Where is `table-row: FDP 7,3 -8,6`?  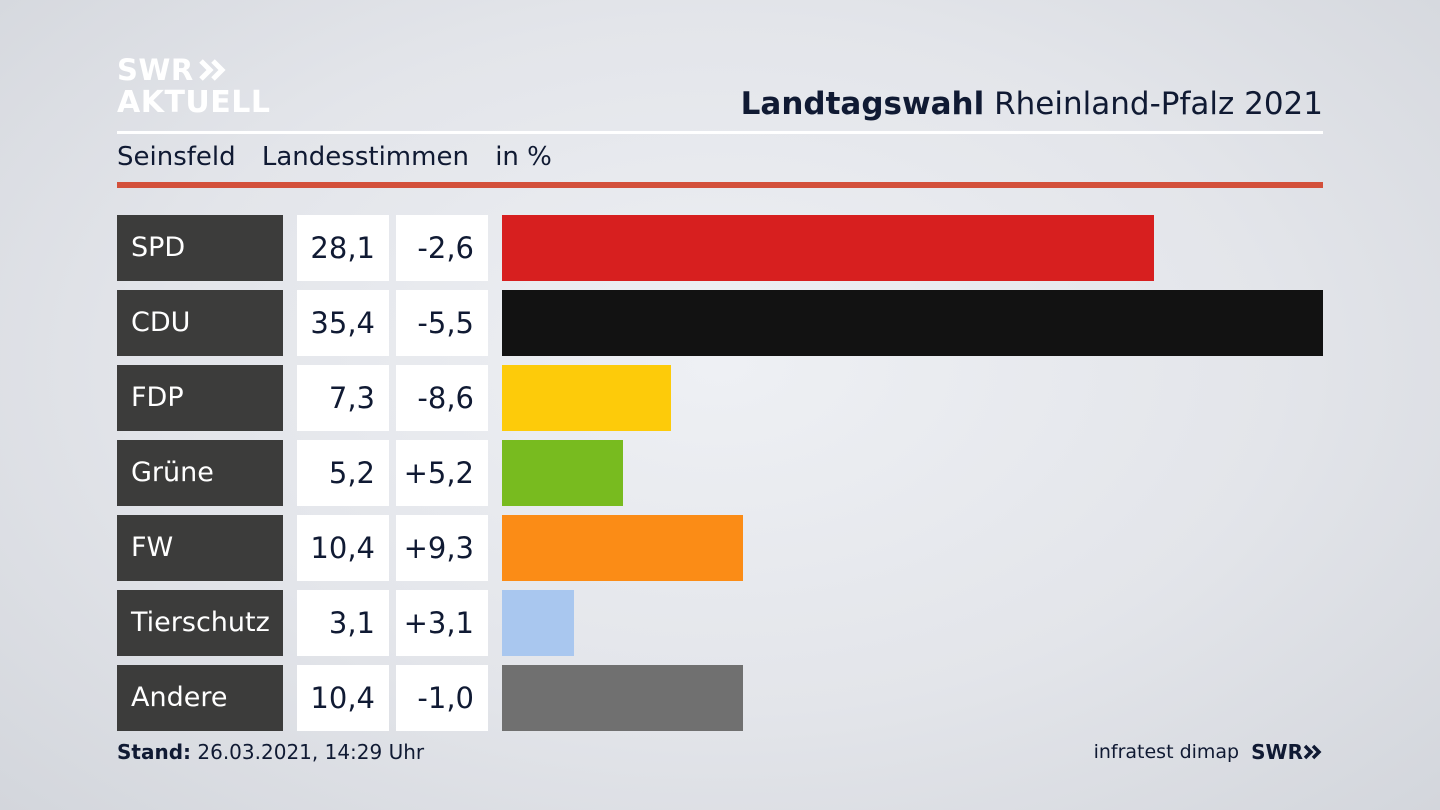 table-row: FDP 7,3 -8,6 is located at coordinates (720, 398).